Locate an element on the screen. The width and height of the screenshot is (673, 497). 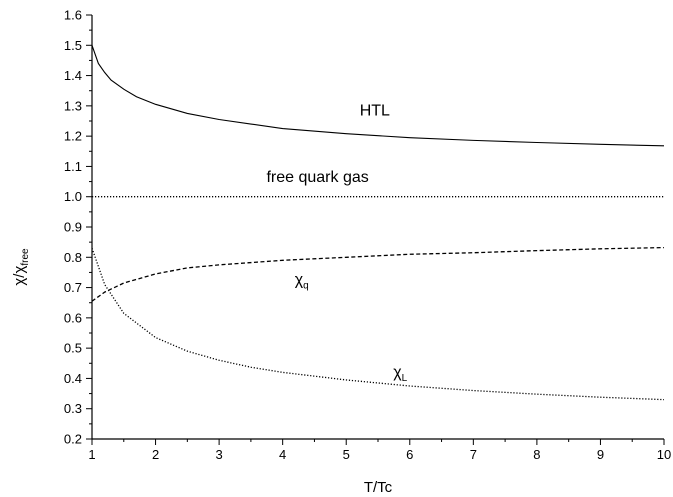
y-tick-label: 0.8 is located at coordinates (73, 257).